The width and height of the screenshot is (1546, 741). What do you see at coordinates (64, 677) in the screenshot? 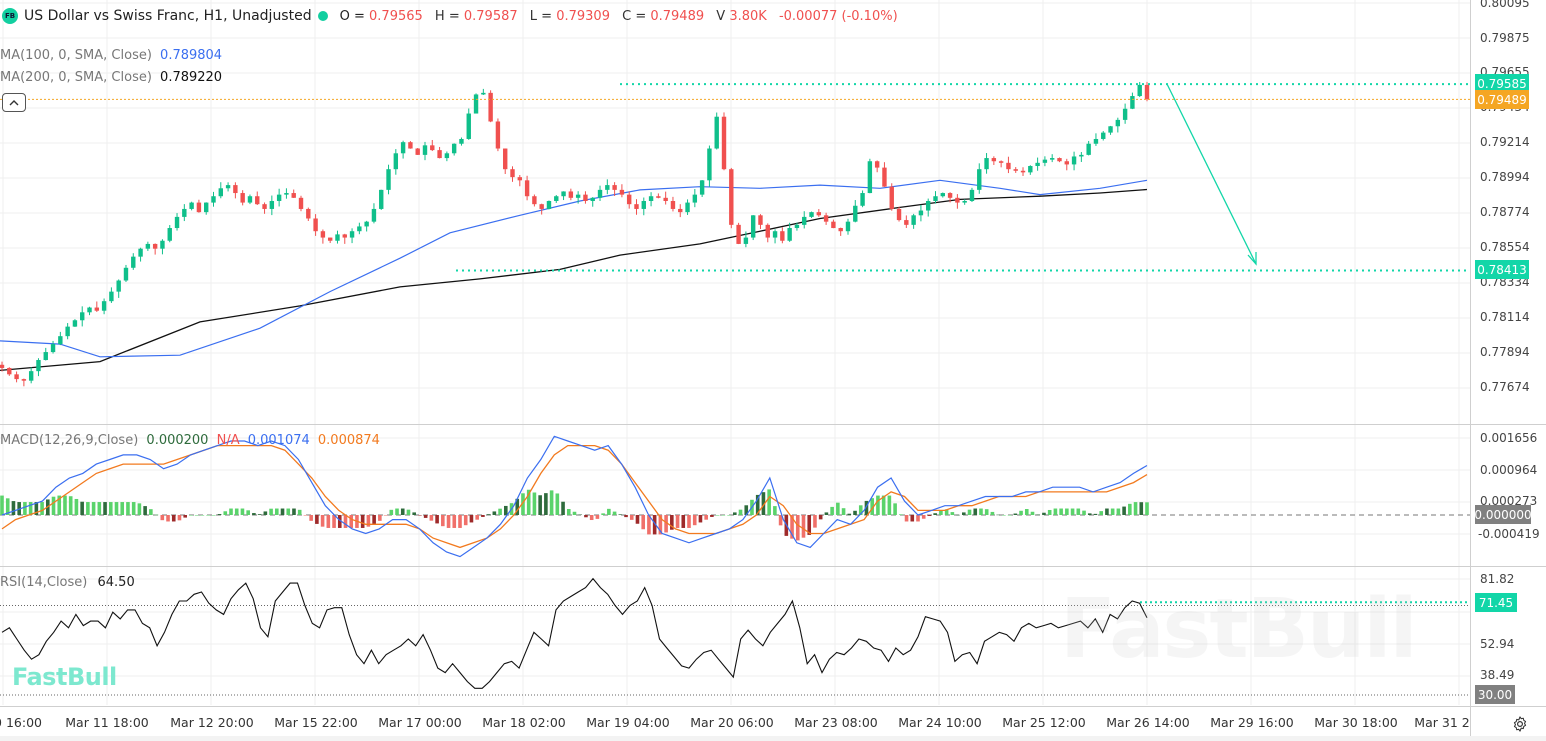
I see `fastbull-logo: FastBull` at bounding box center [64, 677].